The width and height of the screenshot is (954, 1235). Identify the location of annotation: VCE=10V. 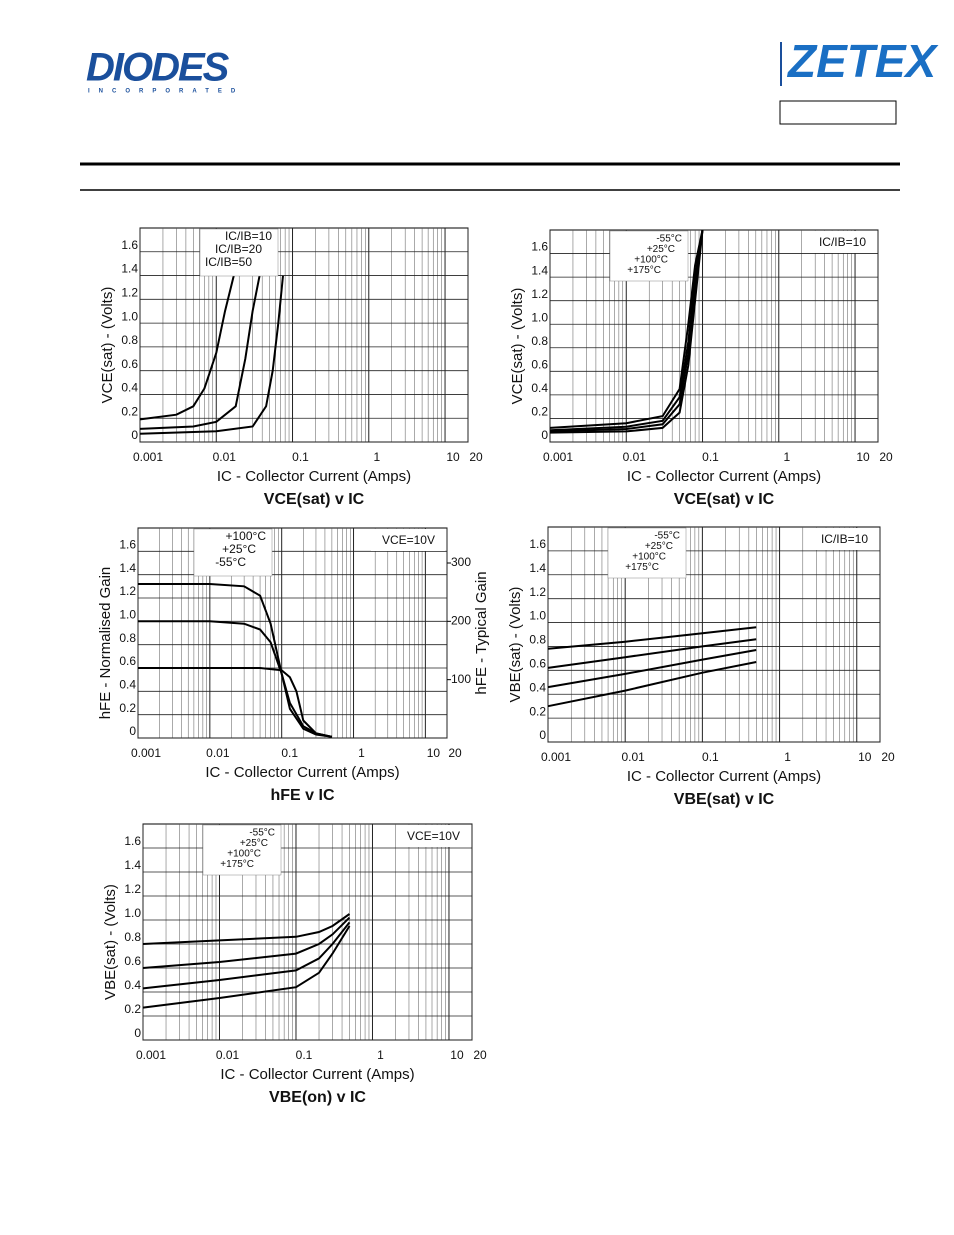
(408, 540).